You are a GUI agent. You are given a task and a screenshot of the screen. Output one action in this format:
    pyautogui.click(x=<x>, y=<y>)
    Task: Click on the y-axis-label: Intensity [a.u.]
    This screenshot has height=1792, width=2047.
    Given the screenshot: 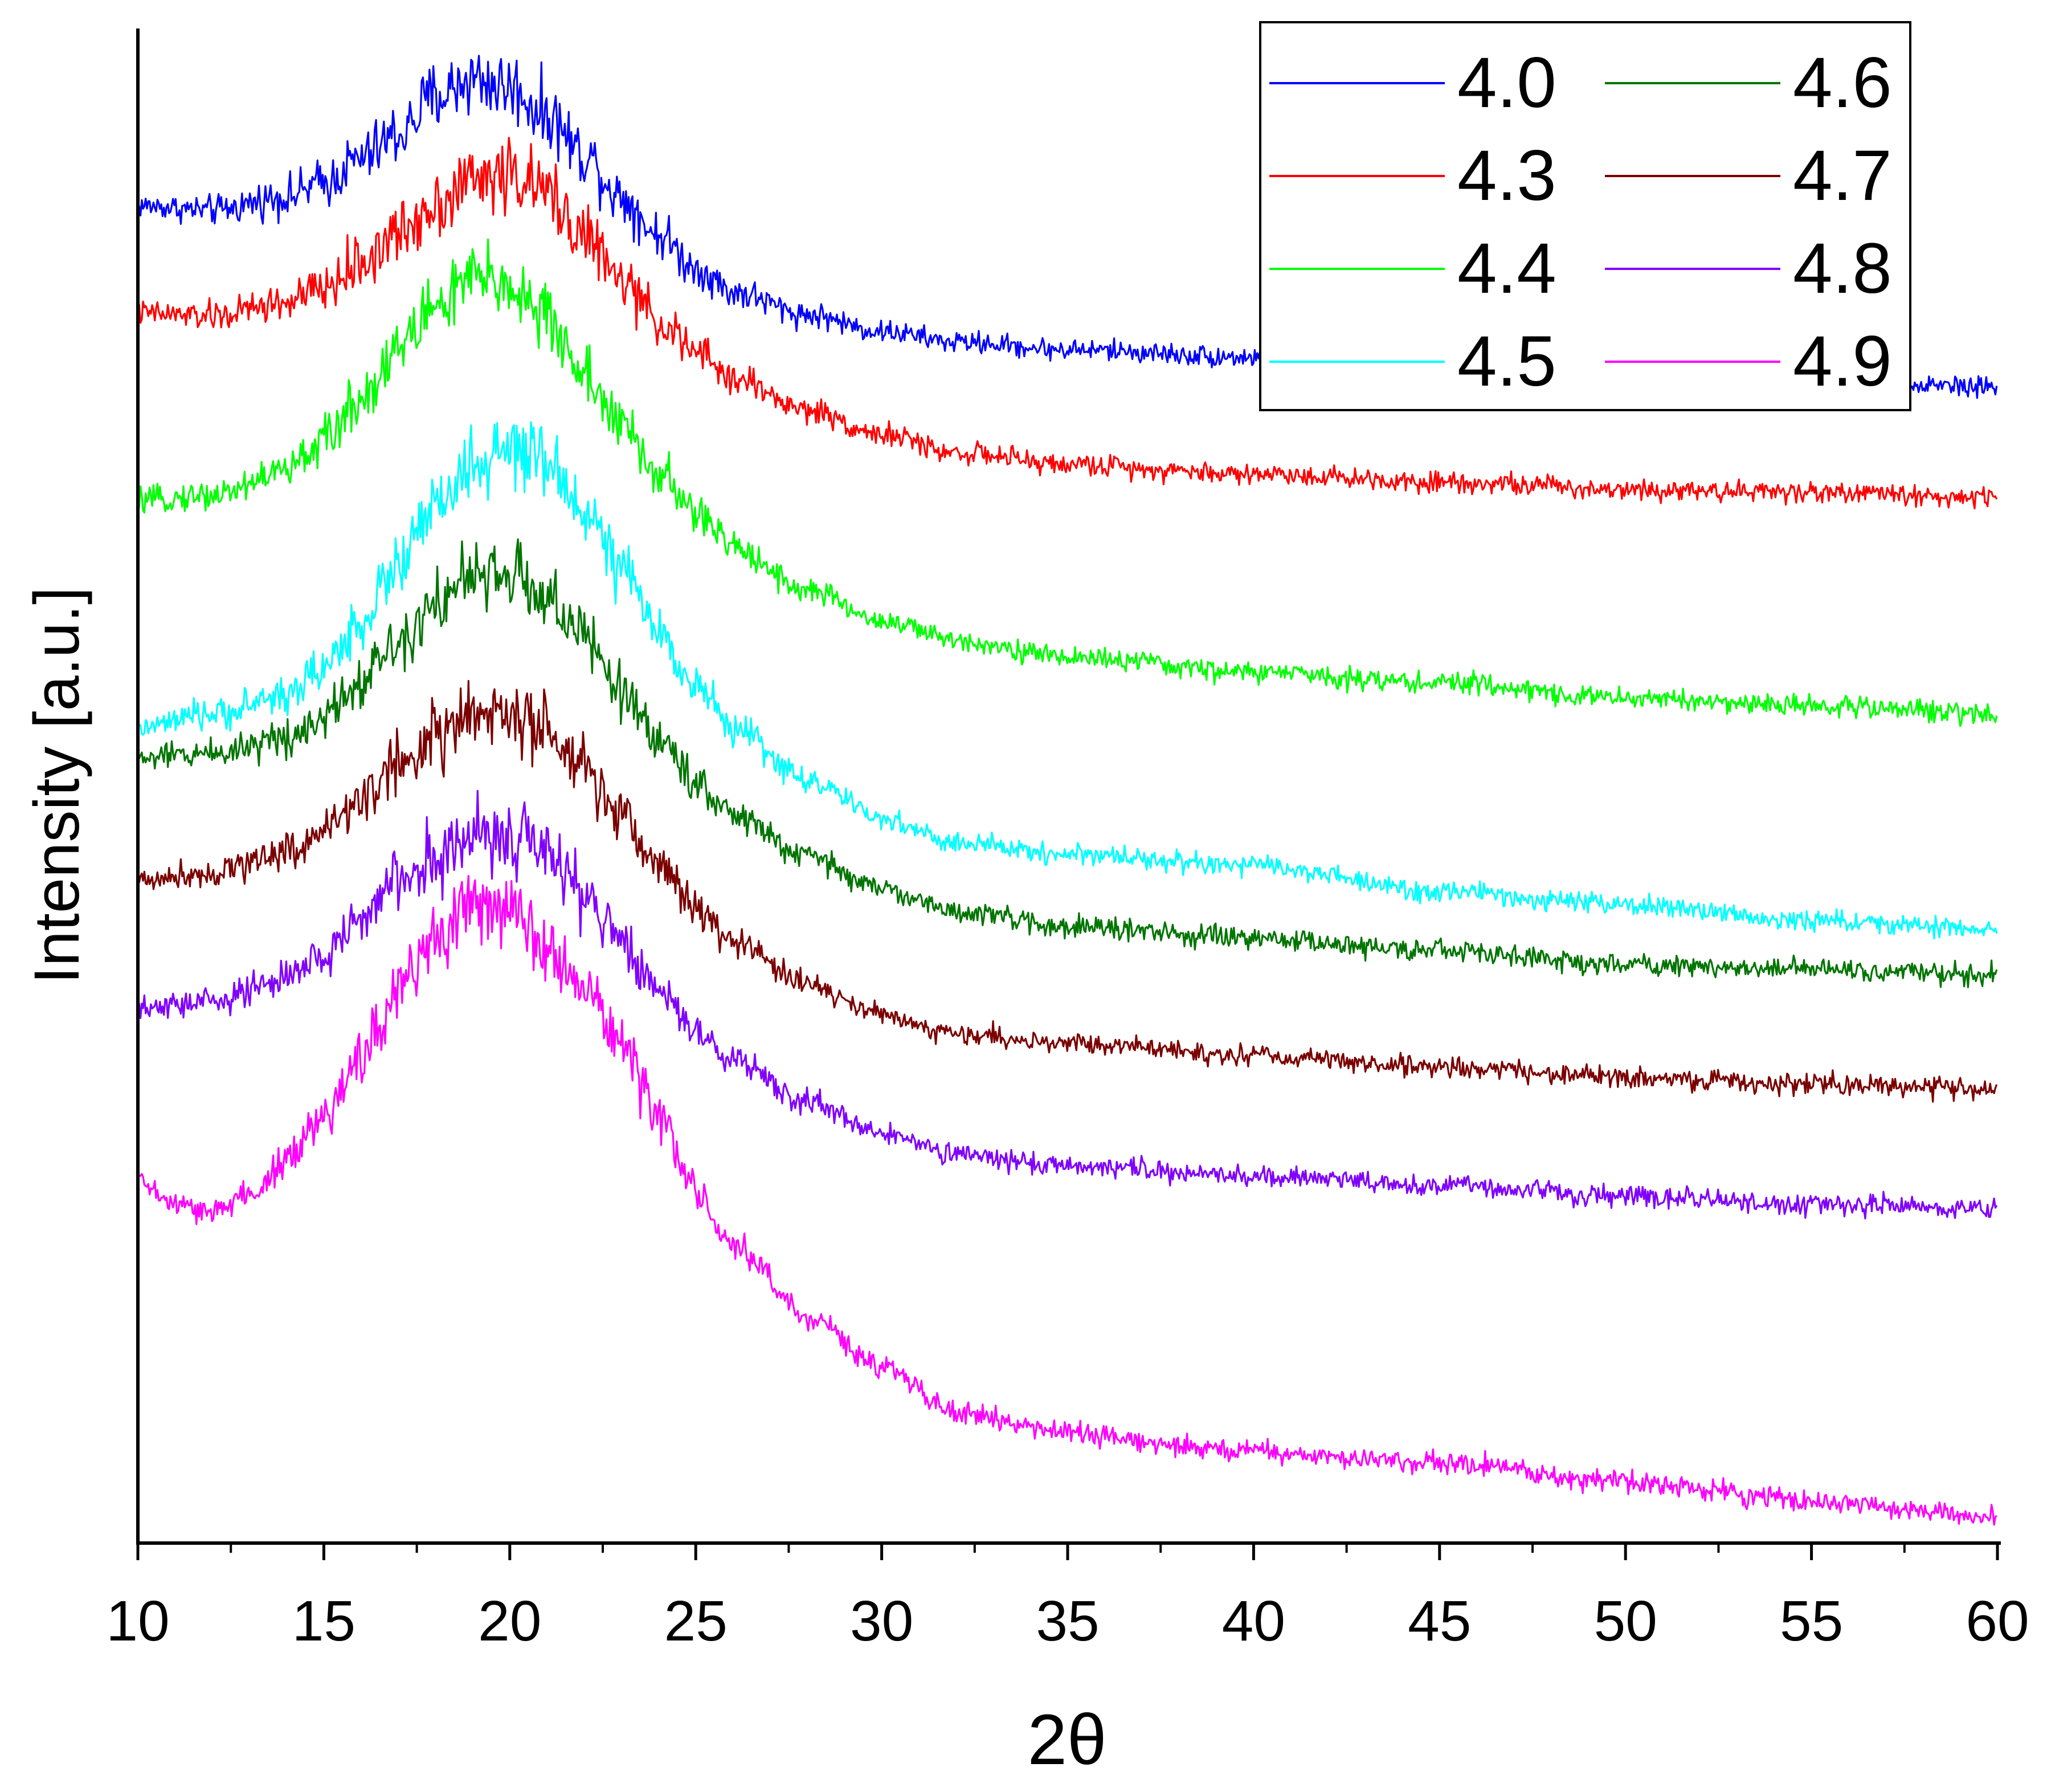 What is the action you would take?
    pyautogui.click(x=56, y=786)
    